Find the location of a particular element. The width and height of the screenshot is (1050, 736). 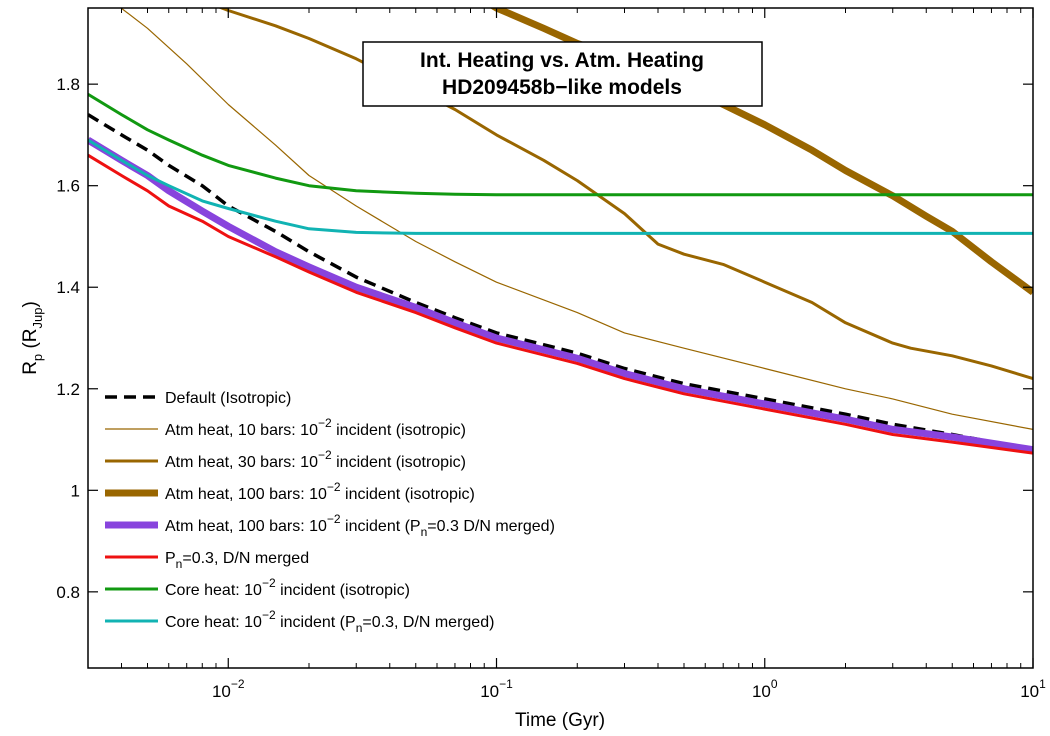

y-tick-label: 1.2 is located at coordinates (68, 389).